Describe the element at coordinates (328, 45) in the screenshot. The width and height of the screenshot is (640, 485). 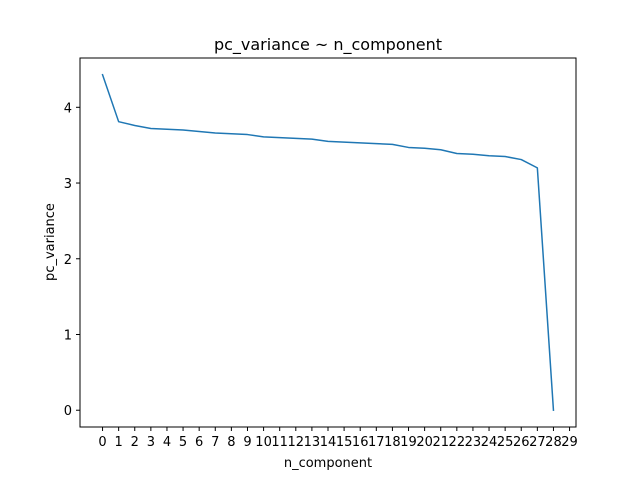
I see `chart-title: pc_variance ~ n_component` at that location.